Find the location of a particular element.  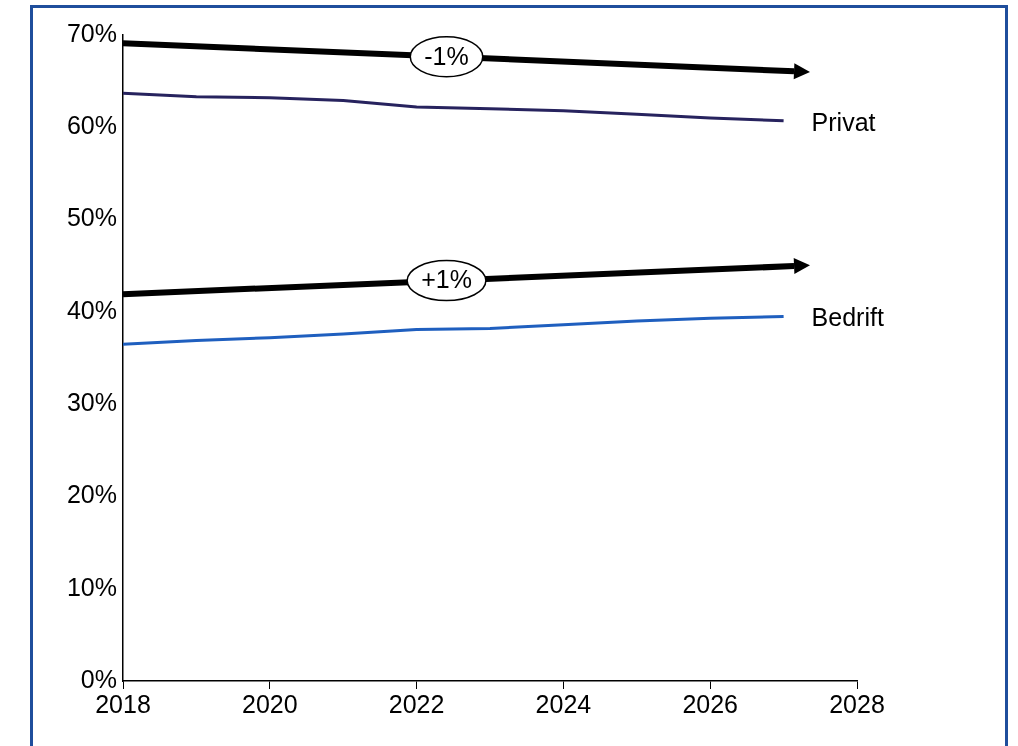

y-tick-label: 10% is located at coordinates (91, 586).